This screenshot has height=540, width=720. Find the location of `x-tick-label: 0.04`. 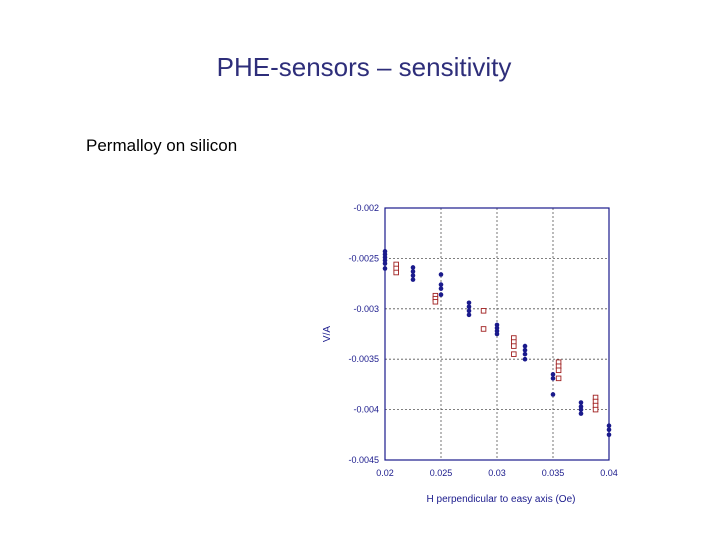

x-tick-label: 0.04 is located at coordinates (609, 473).